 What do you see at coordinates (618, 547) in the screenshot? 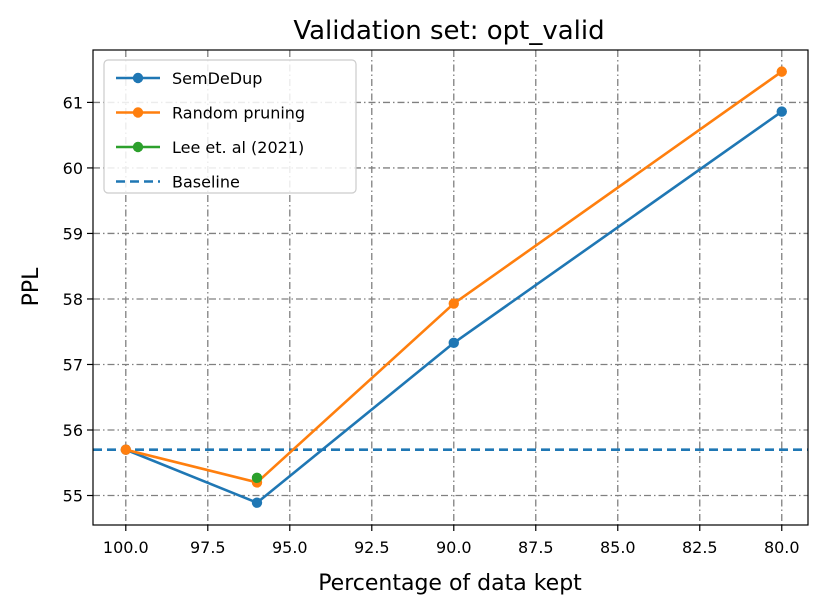
I see `x-tick-label: 85.0` at bounding box center [618, 547].